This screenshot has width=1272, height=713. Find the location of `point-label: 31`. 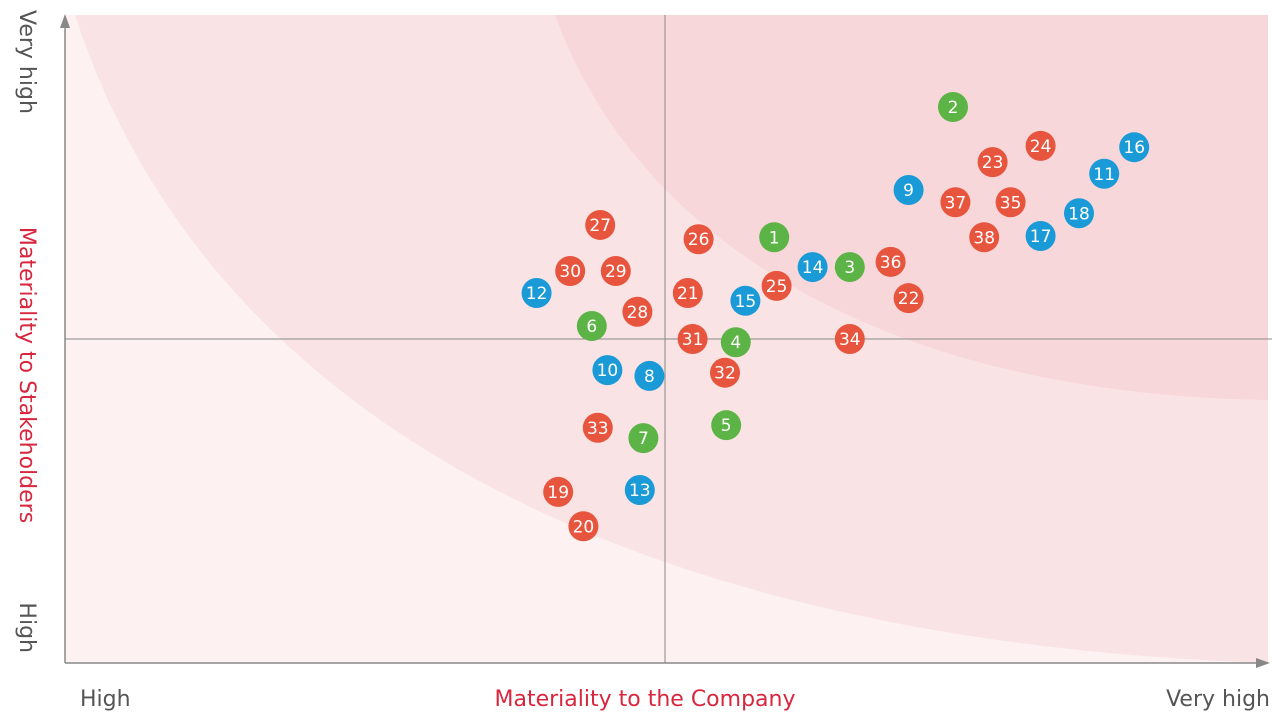

point-label: 31 is located at coordinates (693, 340).